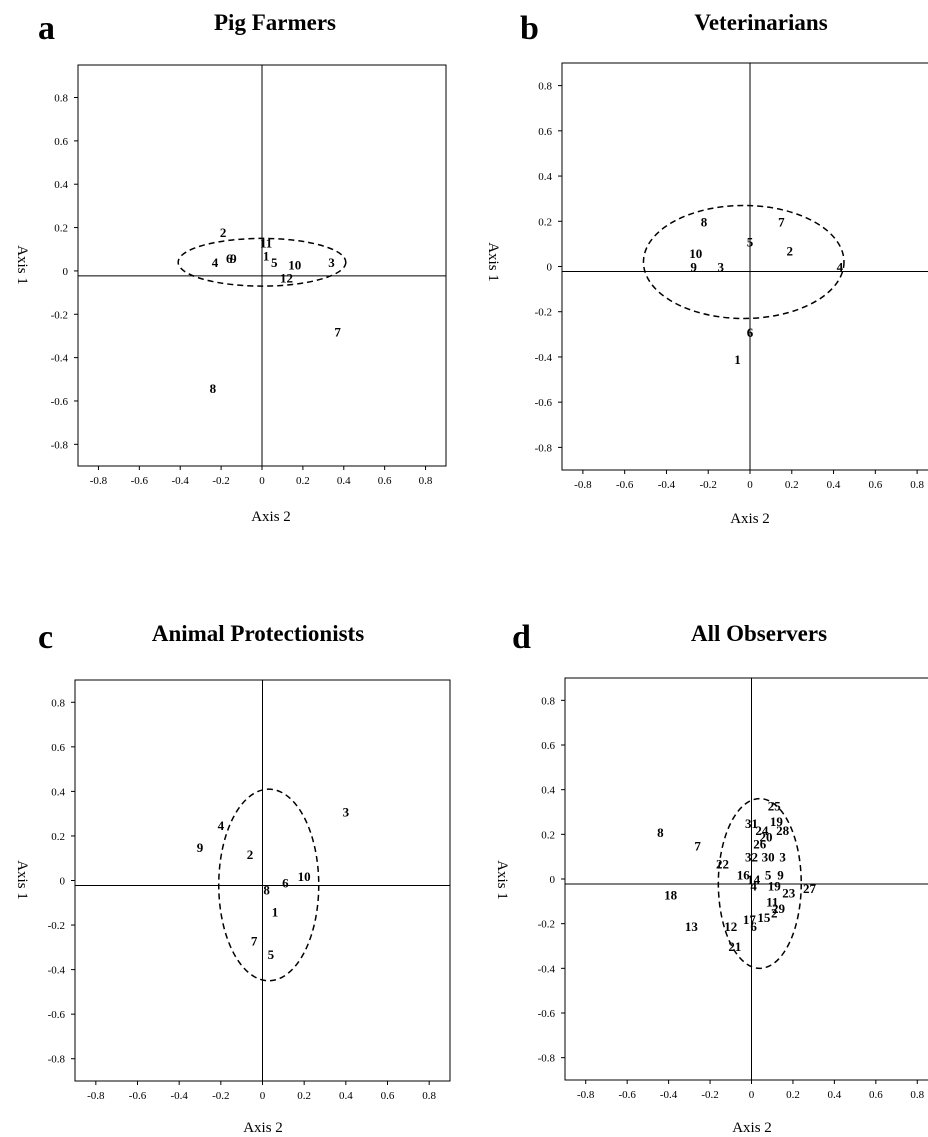 The width and height of the screenshot is (928, 1137). What do you see at coordinates (766, 837) in the screenshot?
I see `data-point-d-20: 20` at bounding box center [766, 837].